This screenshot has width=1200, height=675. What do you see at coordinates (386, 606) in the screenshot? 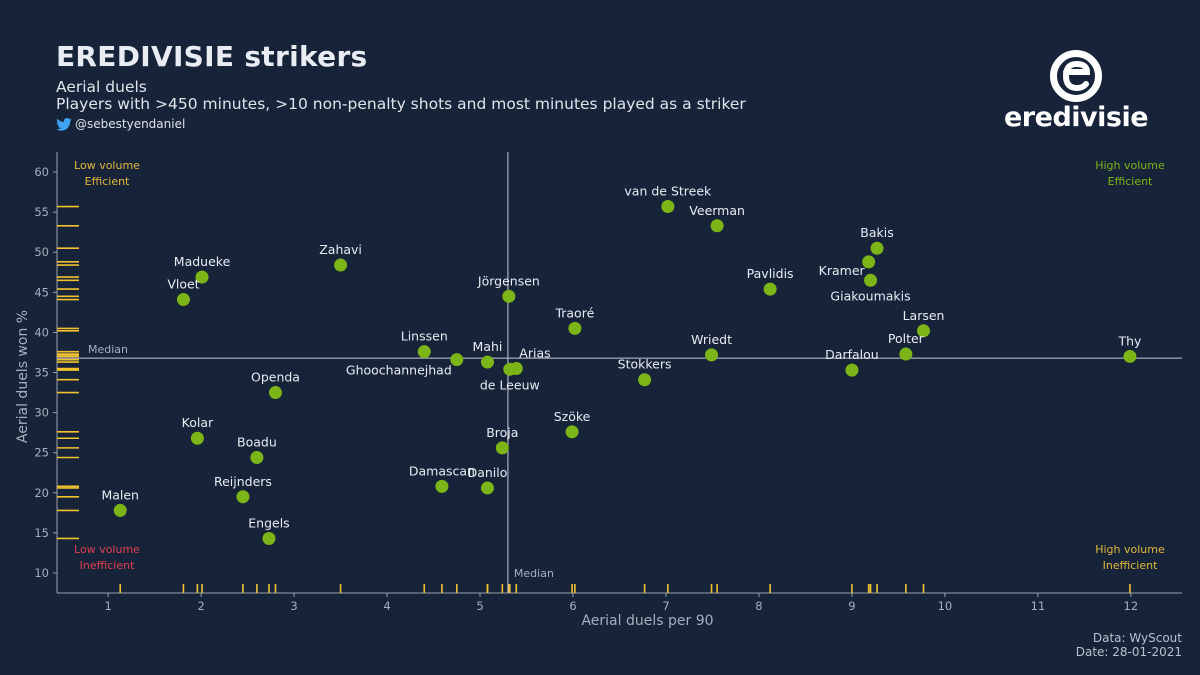
I see `x-tick-label: 4` at bounding box center [386, 606].